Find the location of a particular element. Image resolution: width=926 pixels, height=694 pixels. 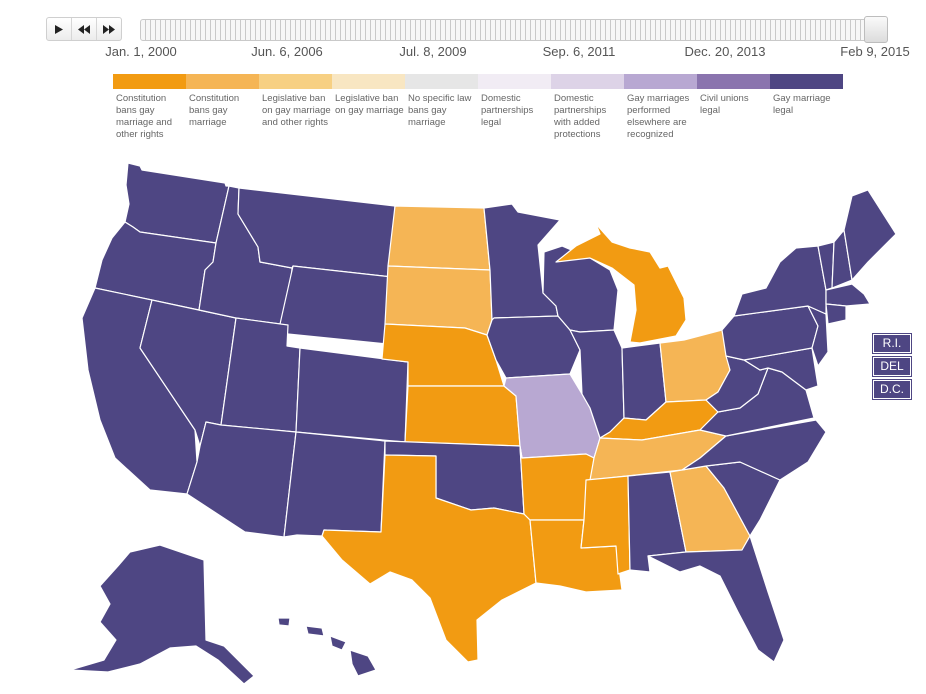

state-wa is located at coordinates (177, 203).